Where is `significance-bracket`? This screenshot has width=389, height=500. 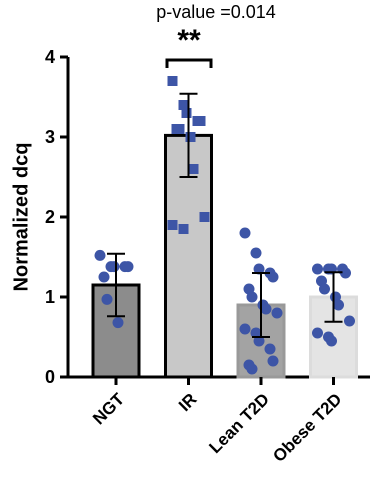
significance-bracket is located at coordinates (189, 63).